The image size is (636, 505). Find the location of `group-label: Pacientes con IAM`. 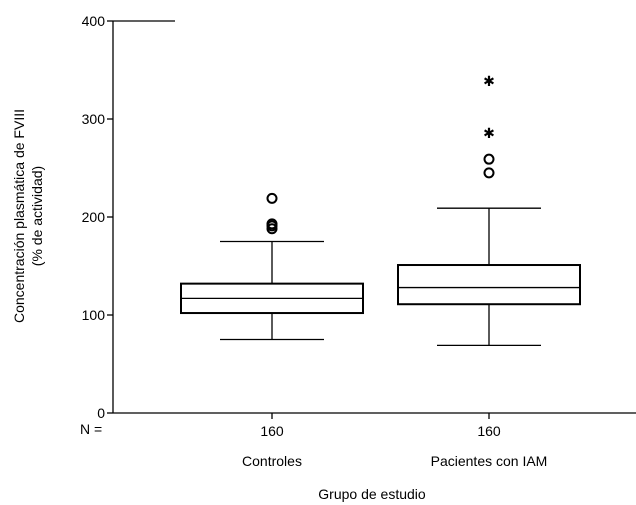

group-label: Pacientes con IAM is located at coordinates (489, 461).